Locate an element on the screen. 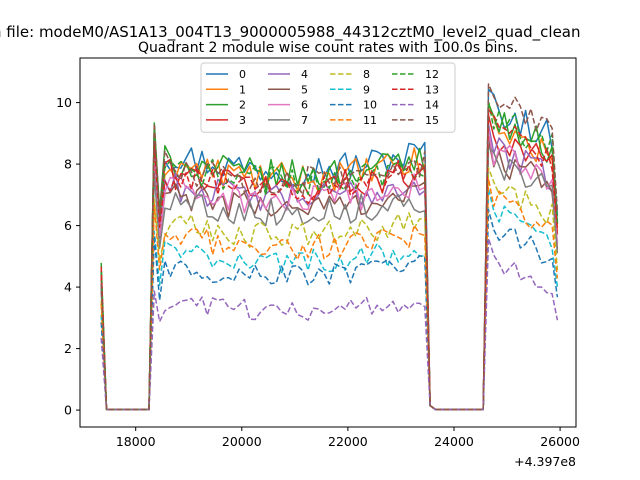 This screenshot has height=480, width=640. legend-label-0: 0 is located at coordinates (242, 74).